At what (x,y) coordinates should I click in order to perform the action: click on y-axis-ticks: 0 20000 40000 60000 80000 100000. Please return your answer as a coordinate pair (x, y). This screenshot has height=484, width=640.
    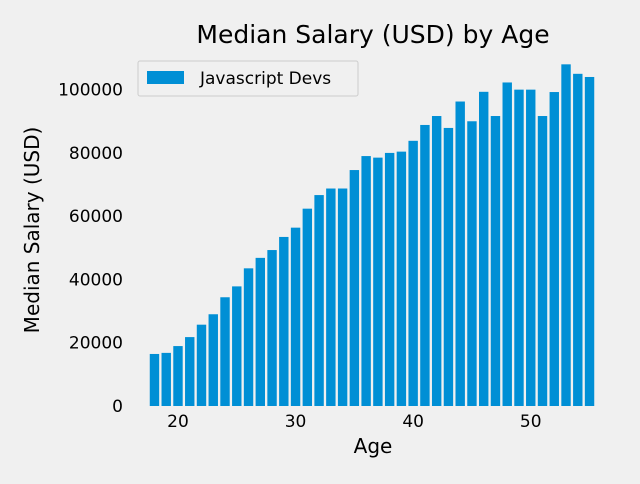
    Looking at the image, I should click on (90, 249).